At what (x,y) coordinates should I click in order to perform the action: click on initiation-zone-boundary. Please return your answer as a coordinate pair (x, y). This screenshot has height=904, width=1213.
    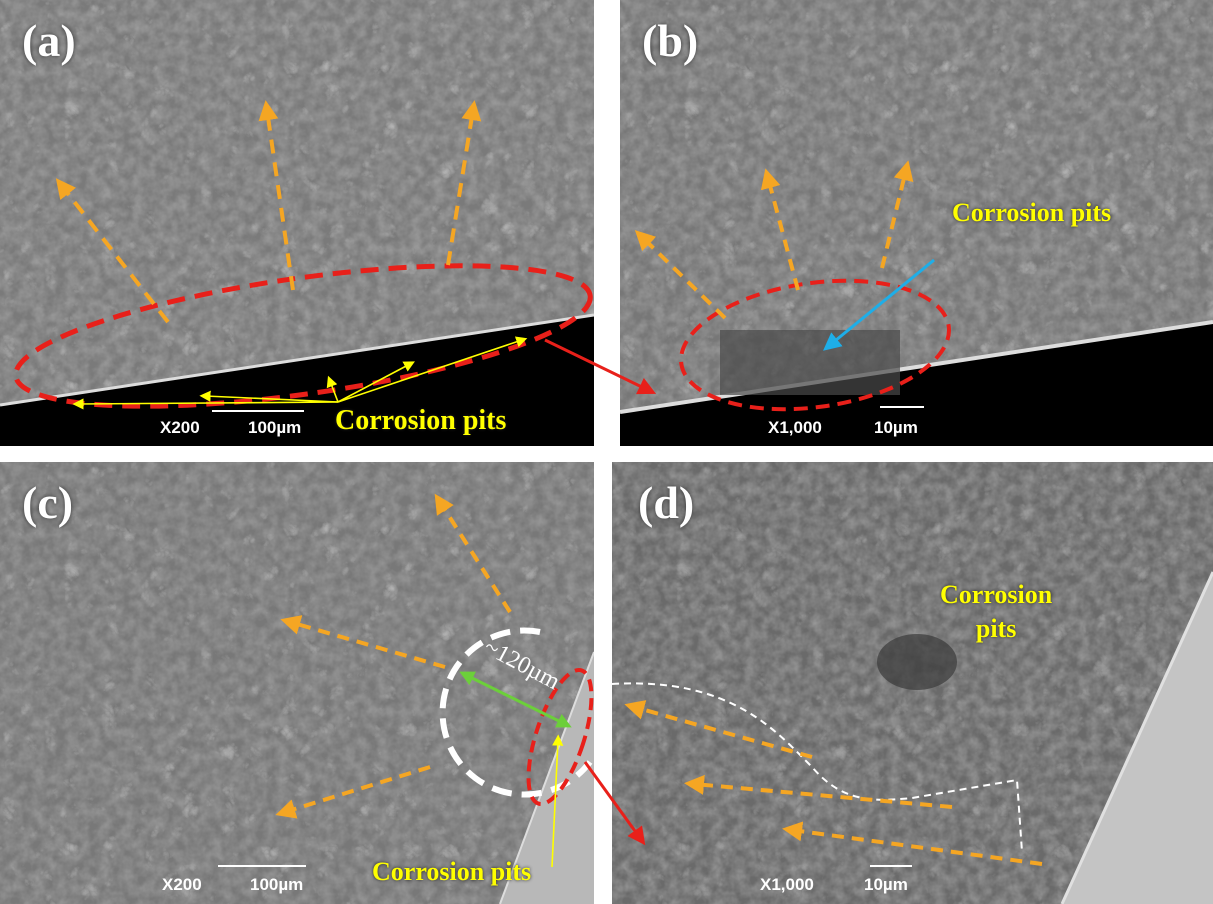
    Looking at the image, I should click on (817, 767).